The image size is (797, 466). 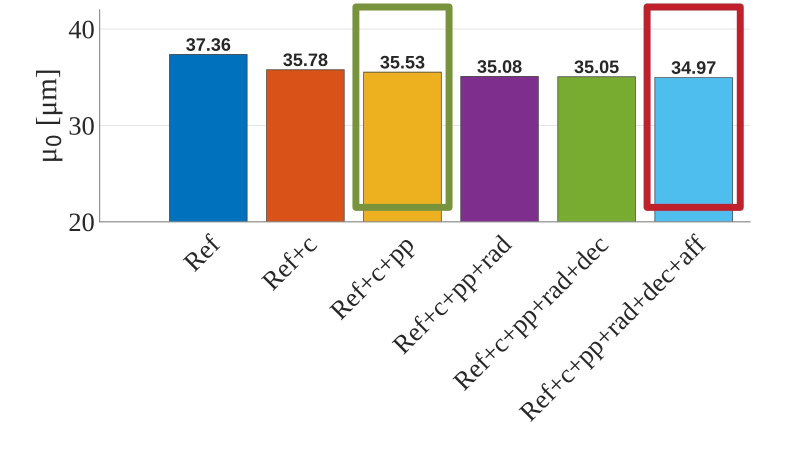 I want to click on data-label: 35.05, so click(x=596, y=67).